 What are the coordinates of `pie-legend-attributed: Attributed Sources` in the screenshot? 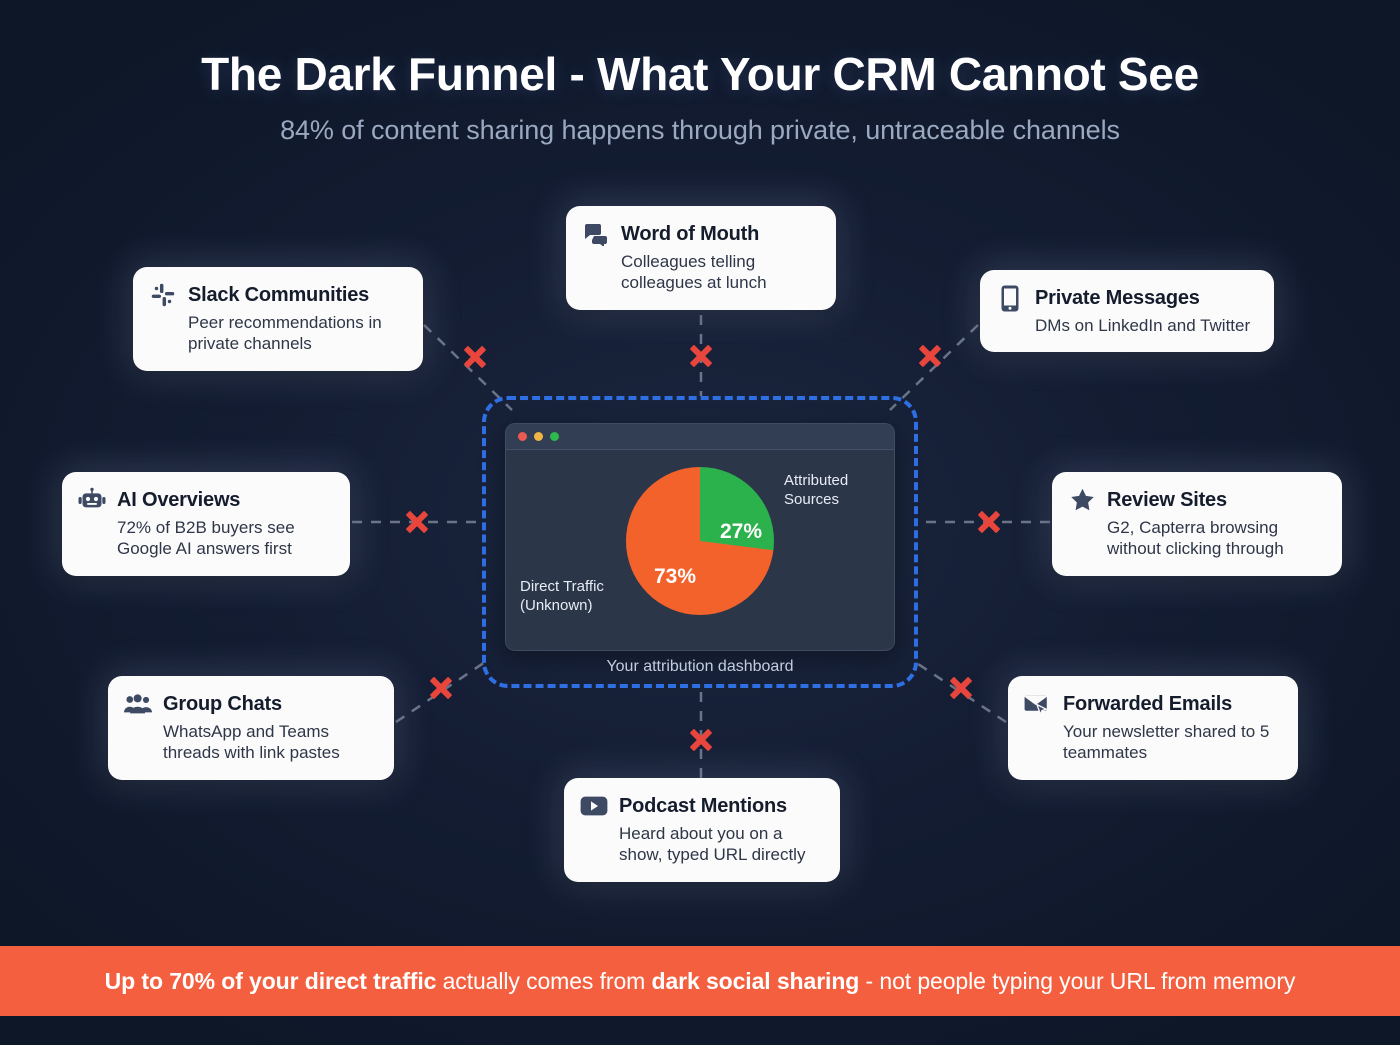 It's located at (816, 491).